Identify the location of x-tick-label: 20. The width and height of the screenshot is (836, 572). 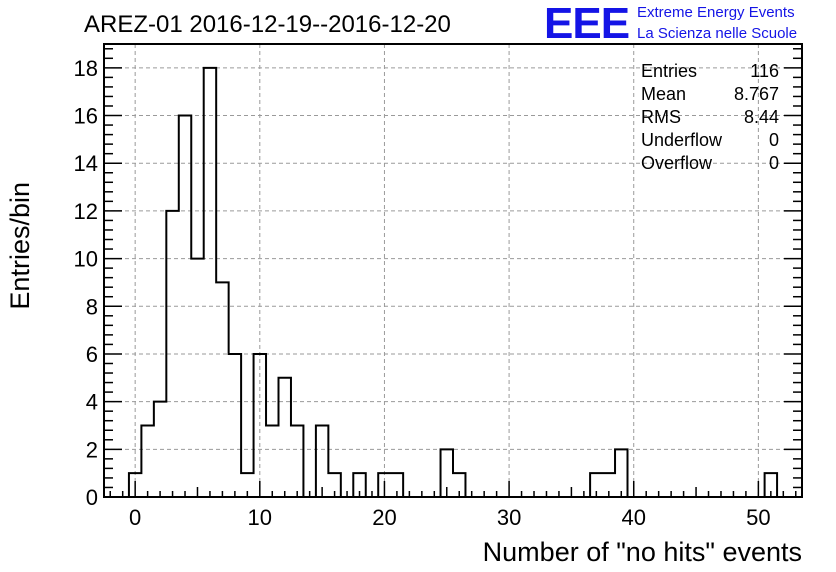
(384, 517).